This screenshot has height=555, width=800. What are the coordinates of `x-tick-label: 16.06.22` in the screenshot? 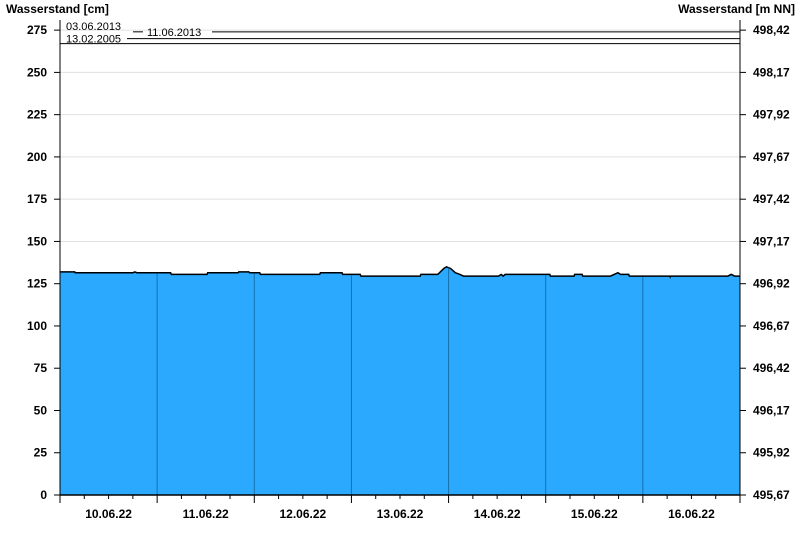 It's located at (691, 514).